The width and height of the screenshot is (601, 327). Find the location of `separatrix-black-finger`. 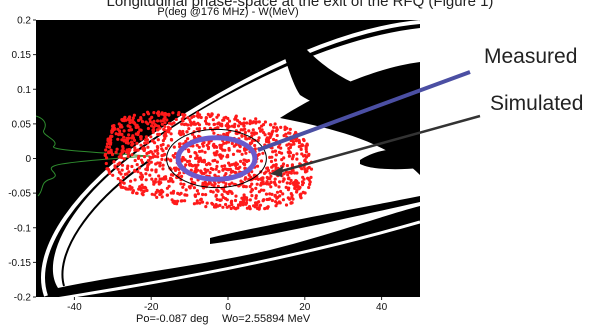

separatrix-black-finger is located at coordinates (315, 220).